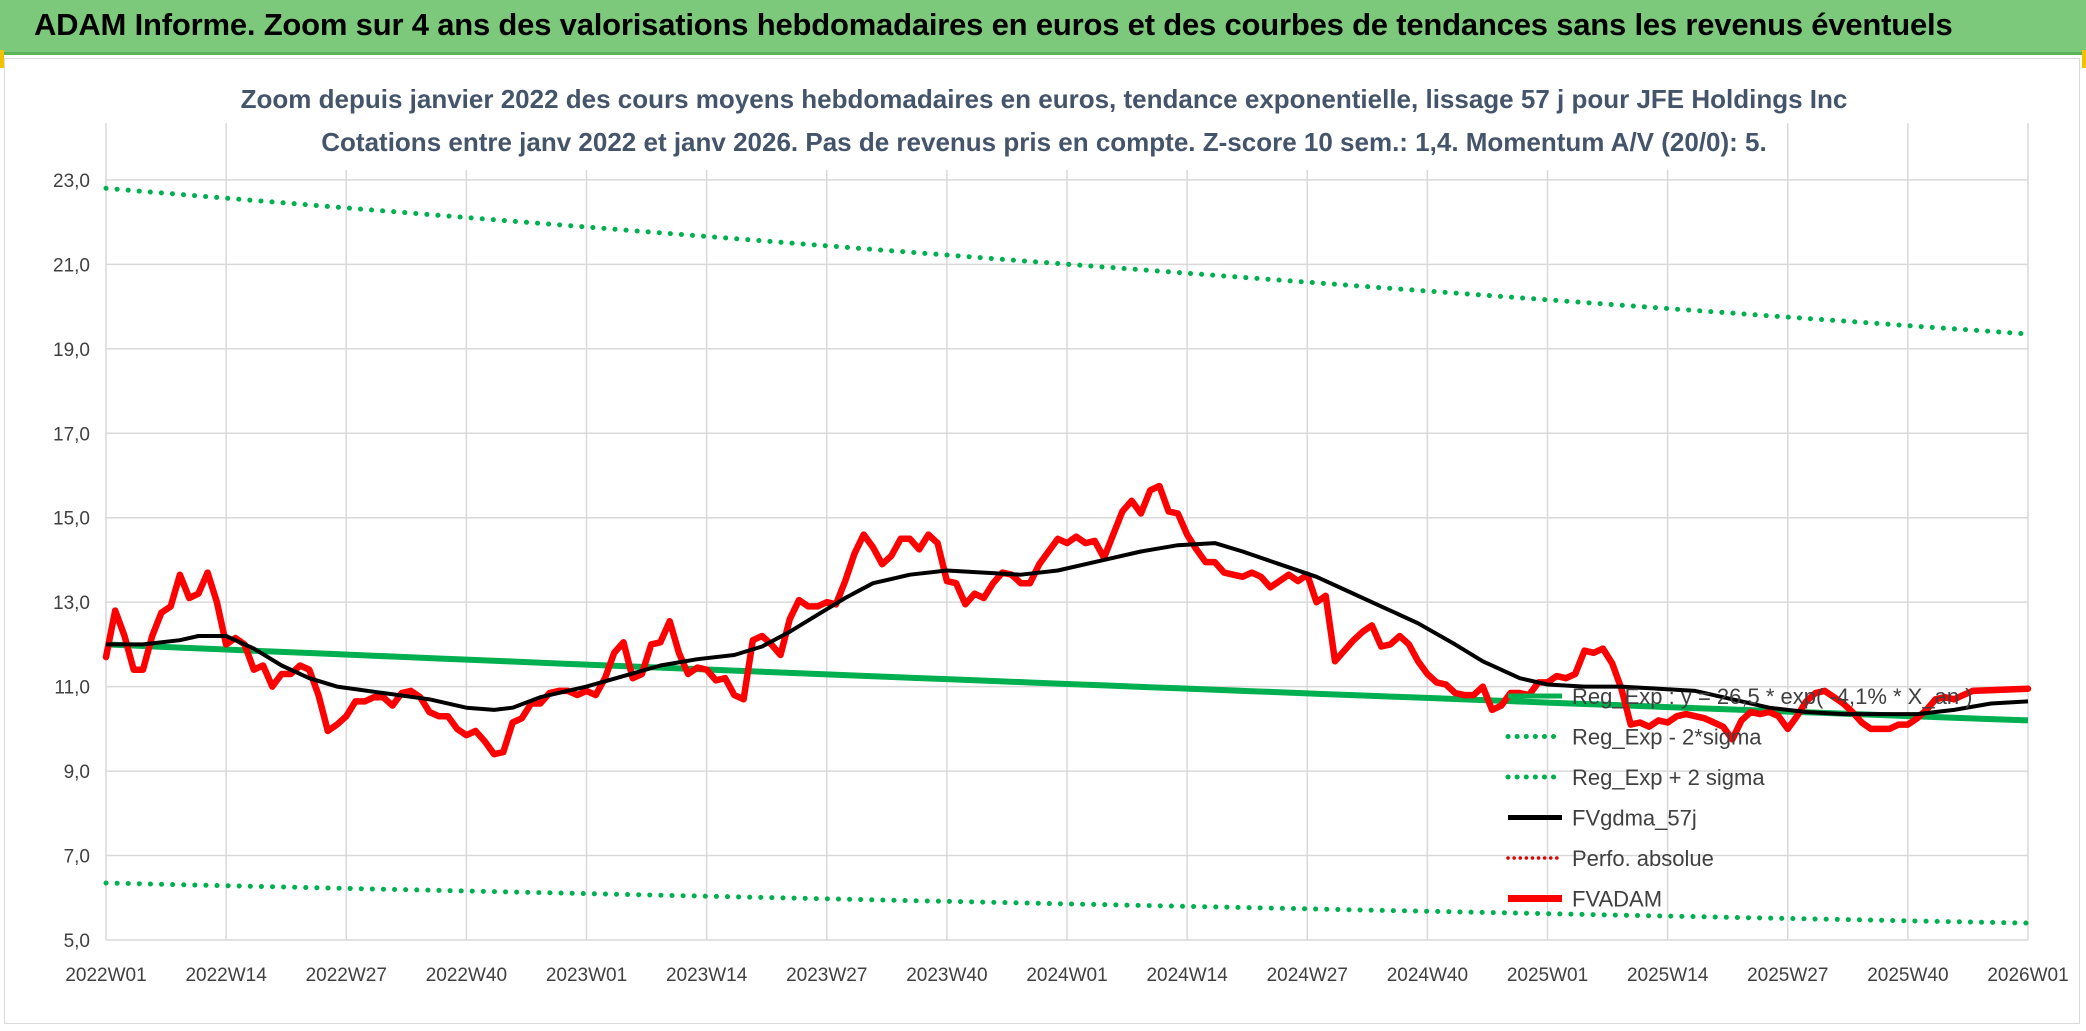 The width and height of the screenshot is (2086, 1031). I want to click on legend-label: FVgdma_57j, so click(1634, 818).